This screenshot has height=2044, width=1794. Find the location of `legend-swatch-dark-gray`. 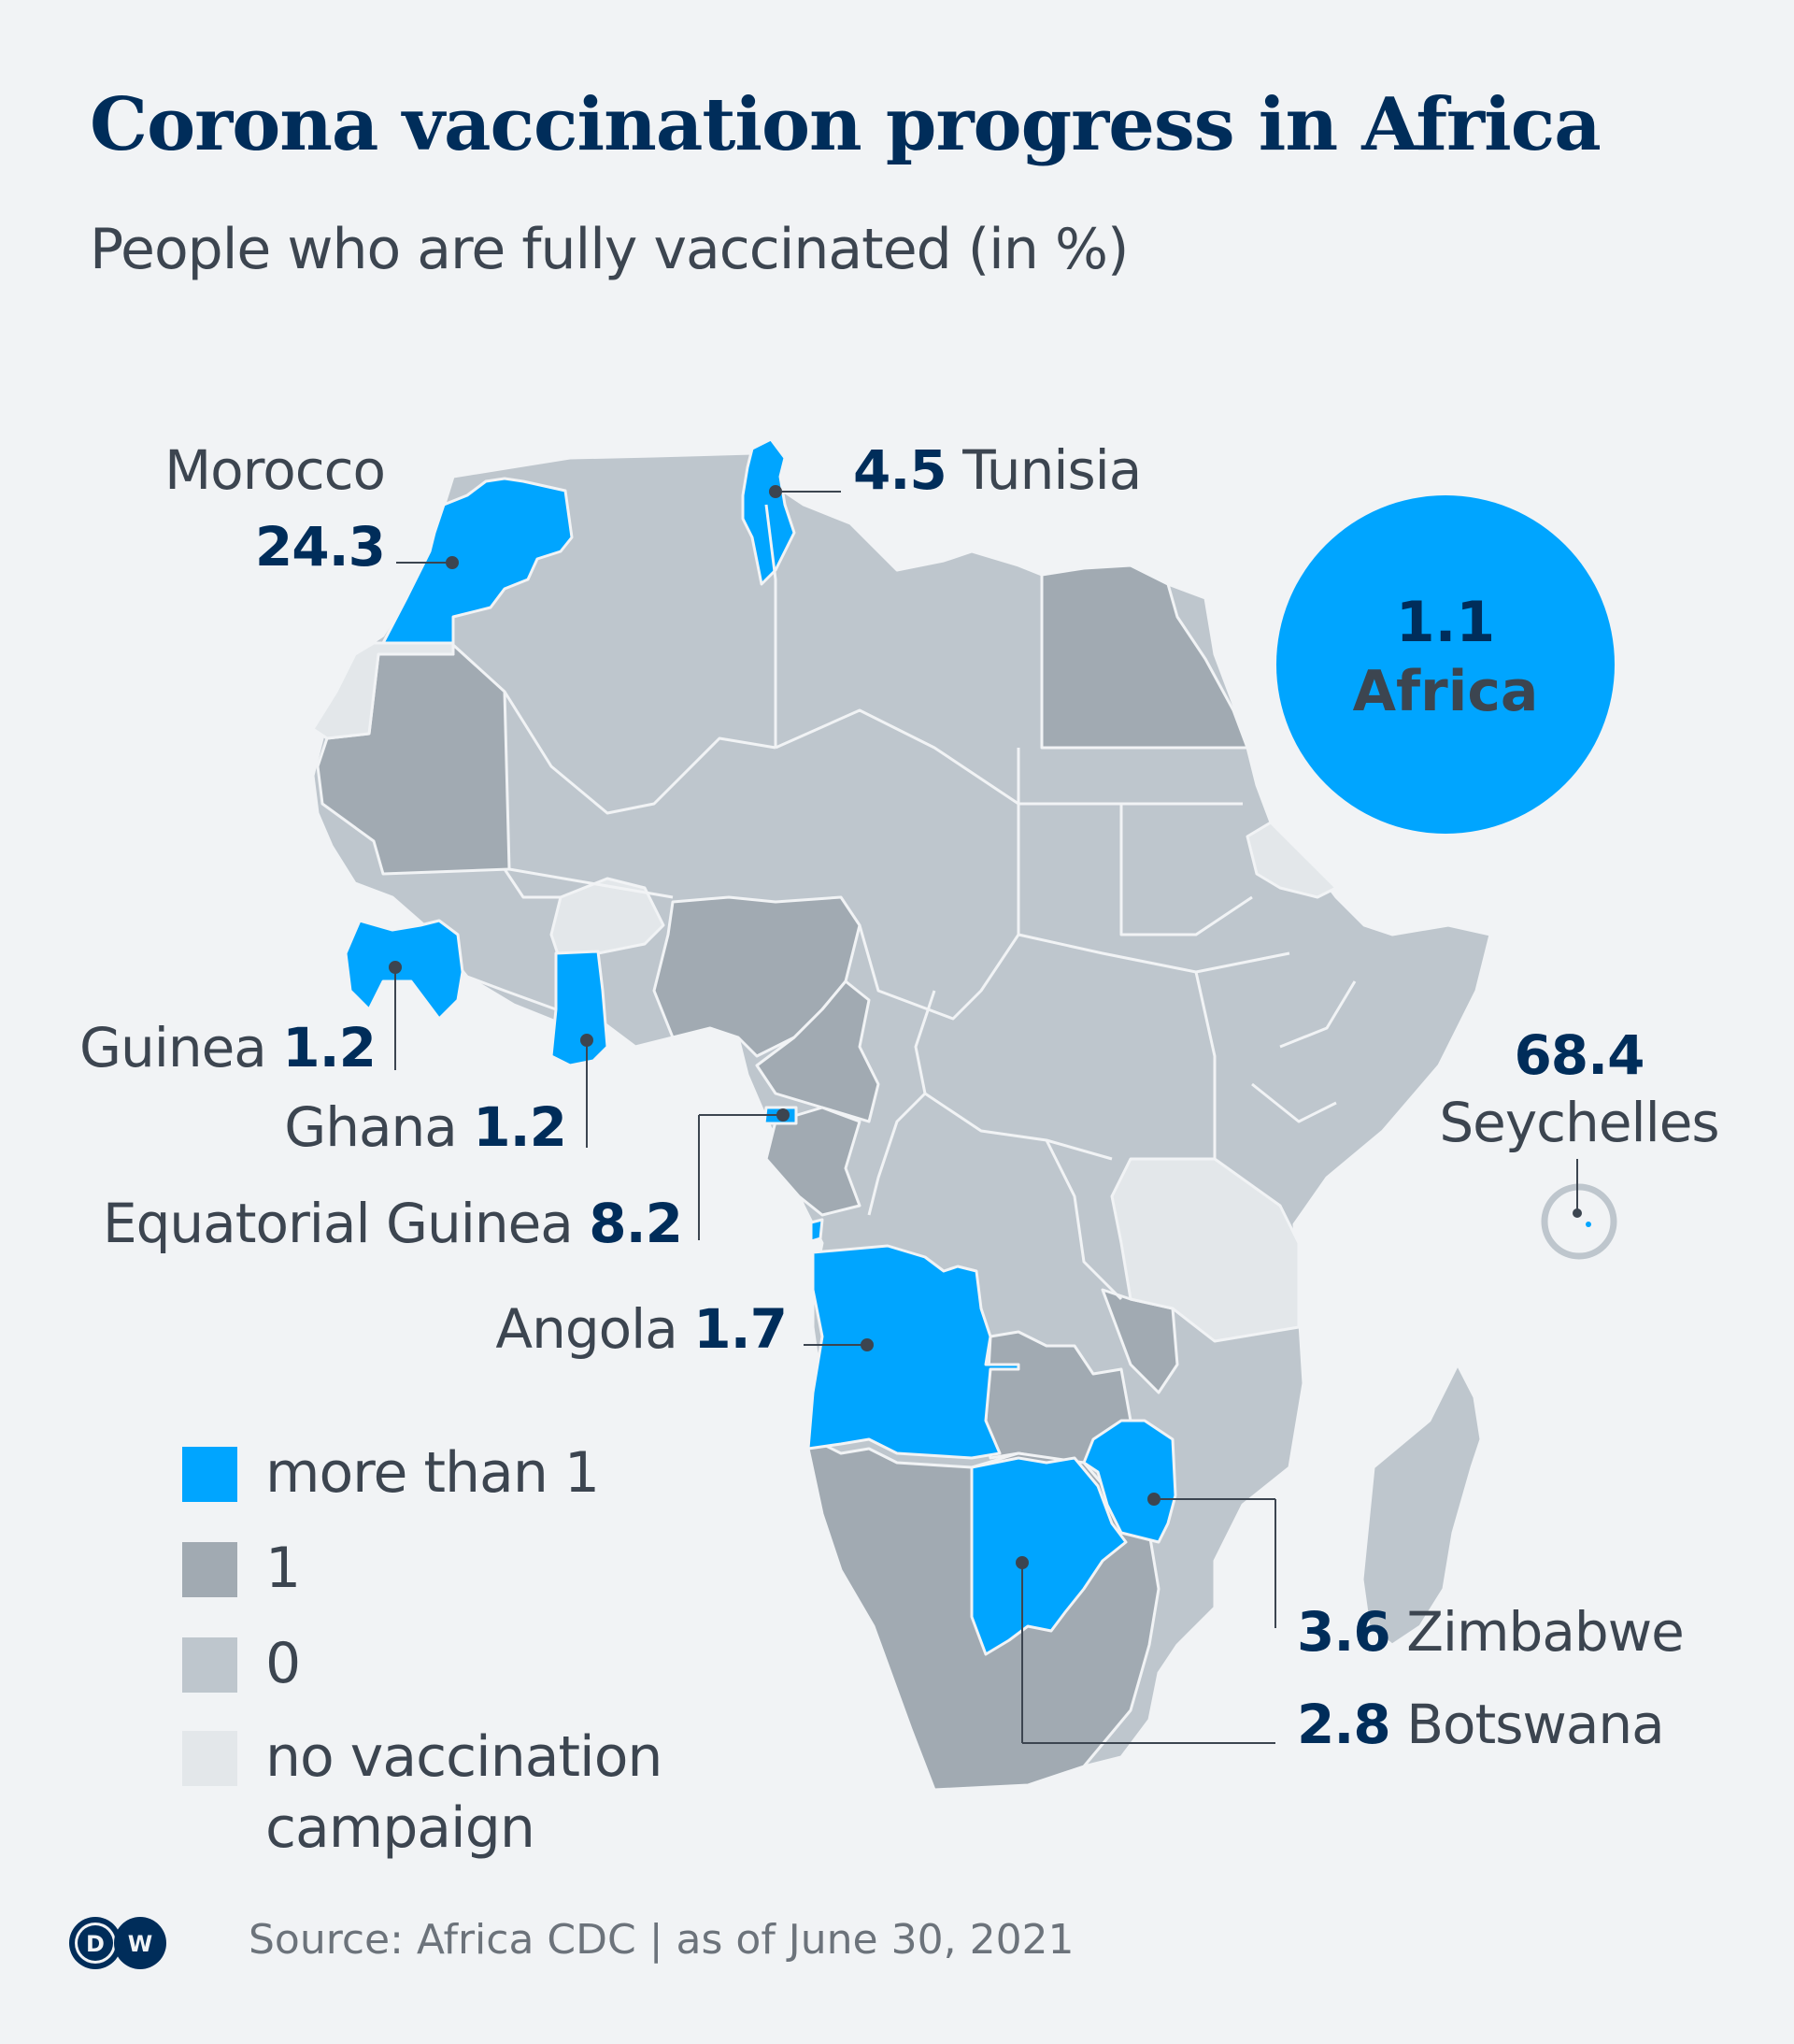

legend-swatch-dark-gray is located at coordinates (209, 1569).